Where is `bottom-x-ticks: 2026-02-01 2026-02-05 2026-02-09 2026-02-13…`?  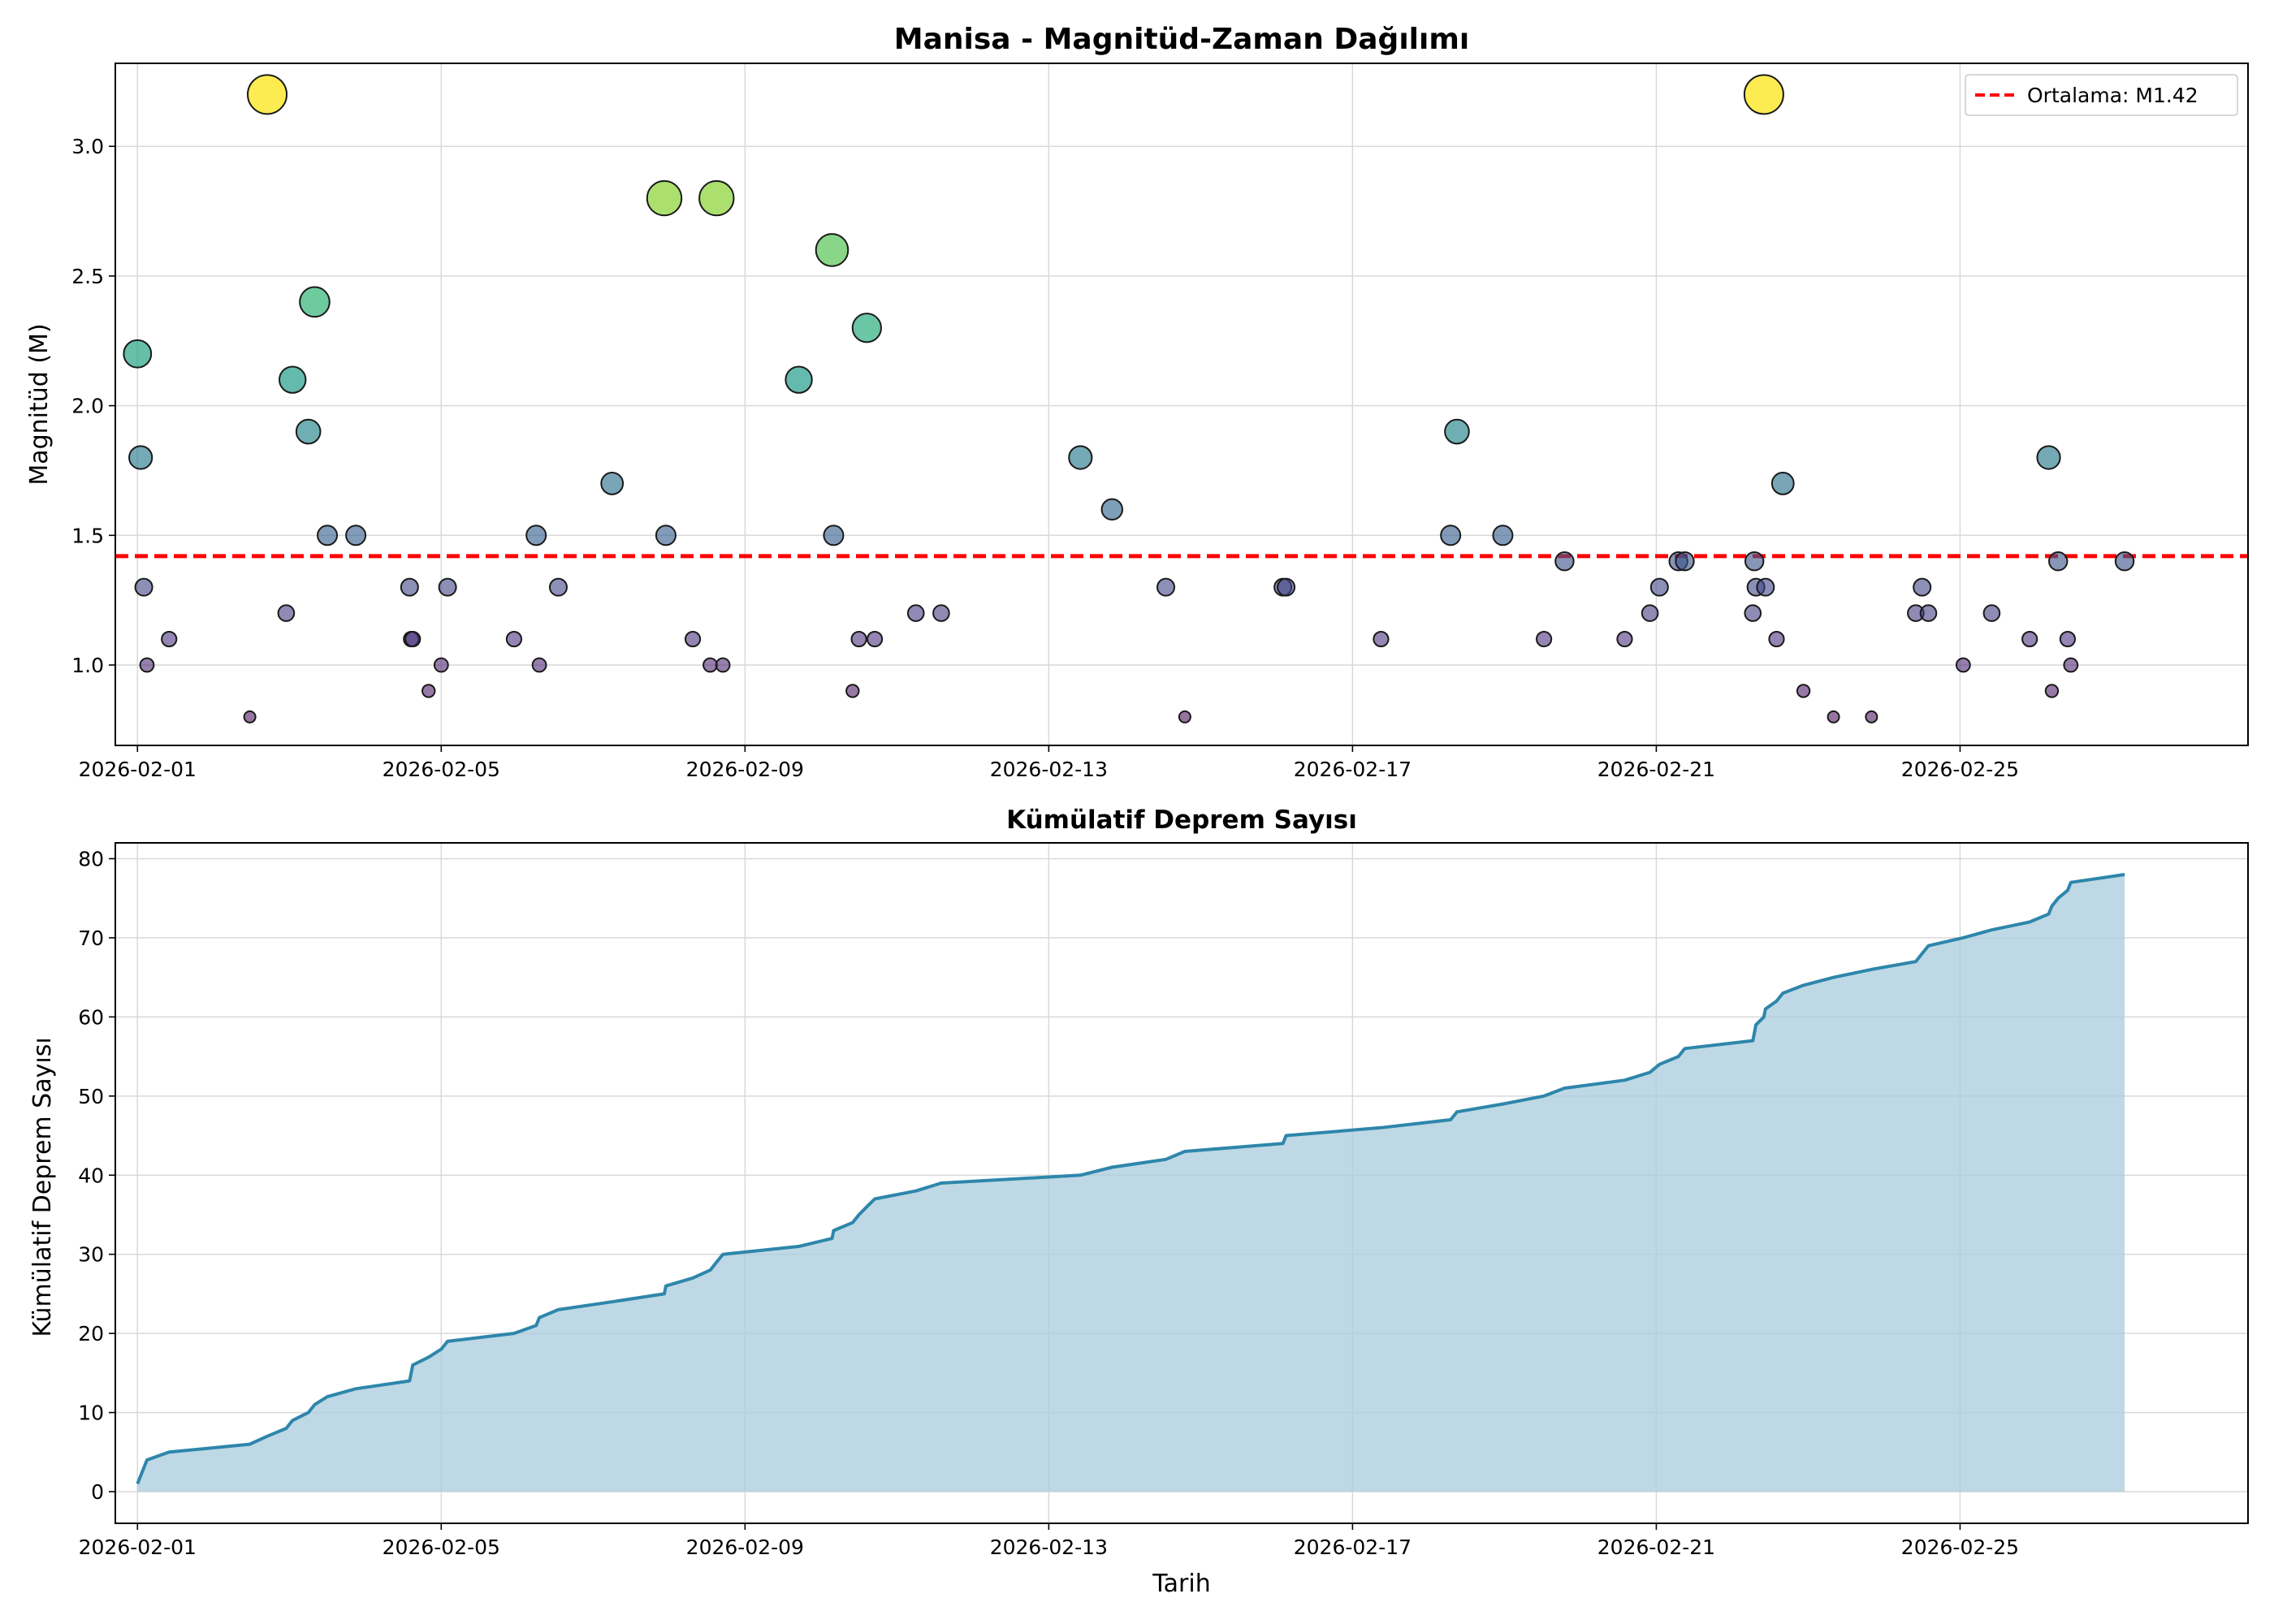
bottom-x-ticks: 2026-02-01 2026-02-05 2026-02-09 2026-02-13… is located at coordinates (1049, 1541).